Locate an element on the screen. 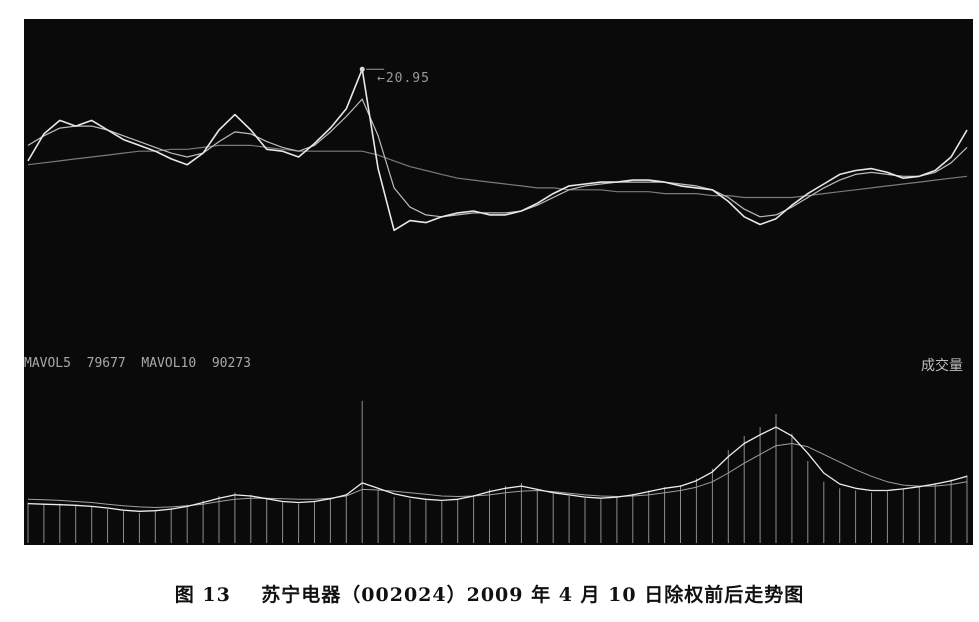 The width and height of the screenshot is (979, 622). peak-arrow-icon: ← is located at coordinates (381, 78).